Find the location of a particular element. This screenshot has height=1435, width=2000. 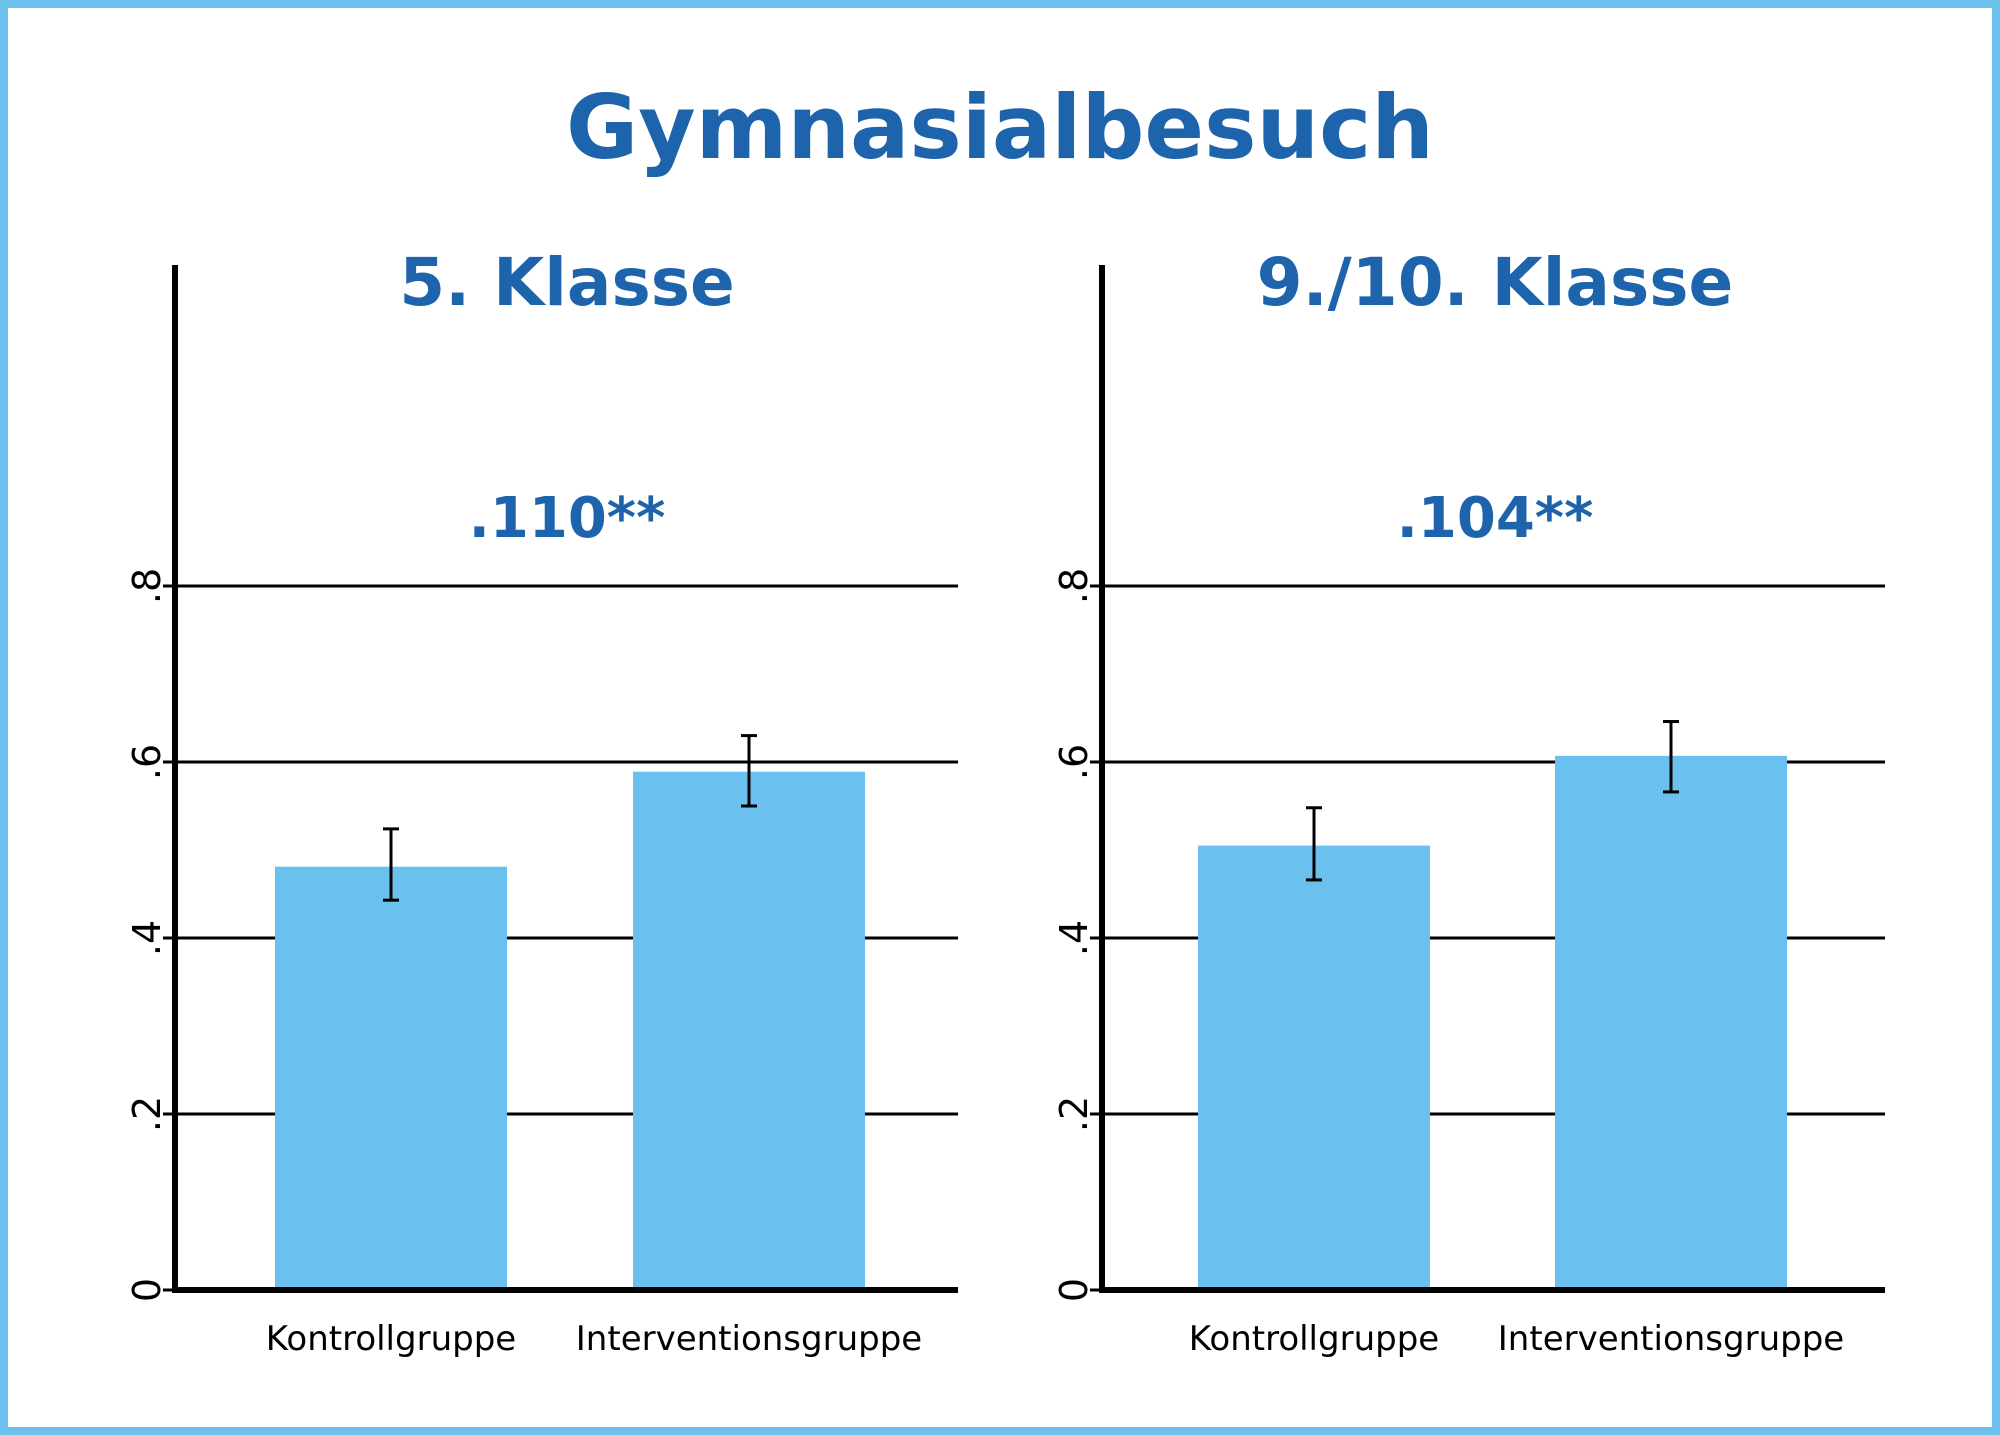

panel-title: 5. Klasse is located at coordinates (567, 282).